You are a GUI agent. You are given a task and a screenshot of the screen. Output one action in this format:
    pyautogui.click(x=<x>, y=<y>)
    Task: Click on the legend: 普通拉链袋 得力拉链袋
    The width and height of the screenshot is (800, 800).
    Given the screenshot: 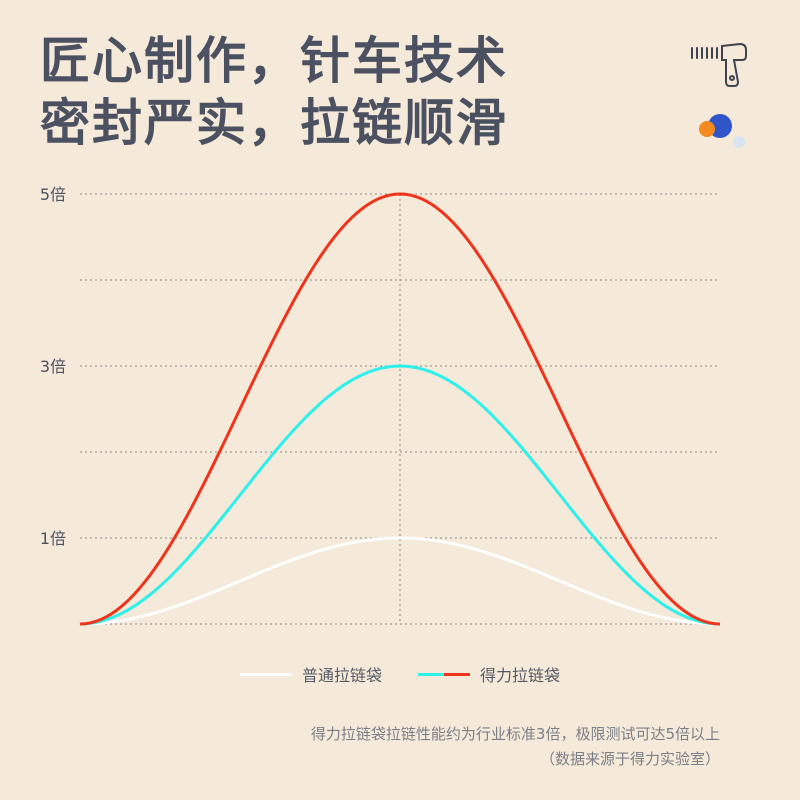 What is the action you would take?
    pyautogui.click(x=400, y=674)
    